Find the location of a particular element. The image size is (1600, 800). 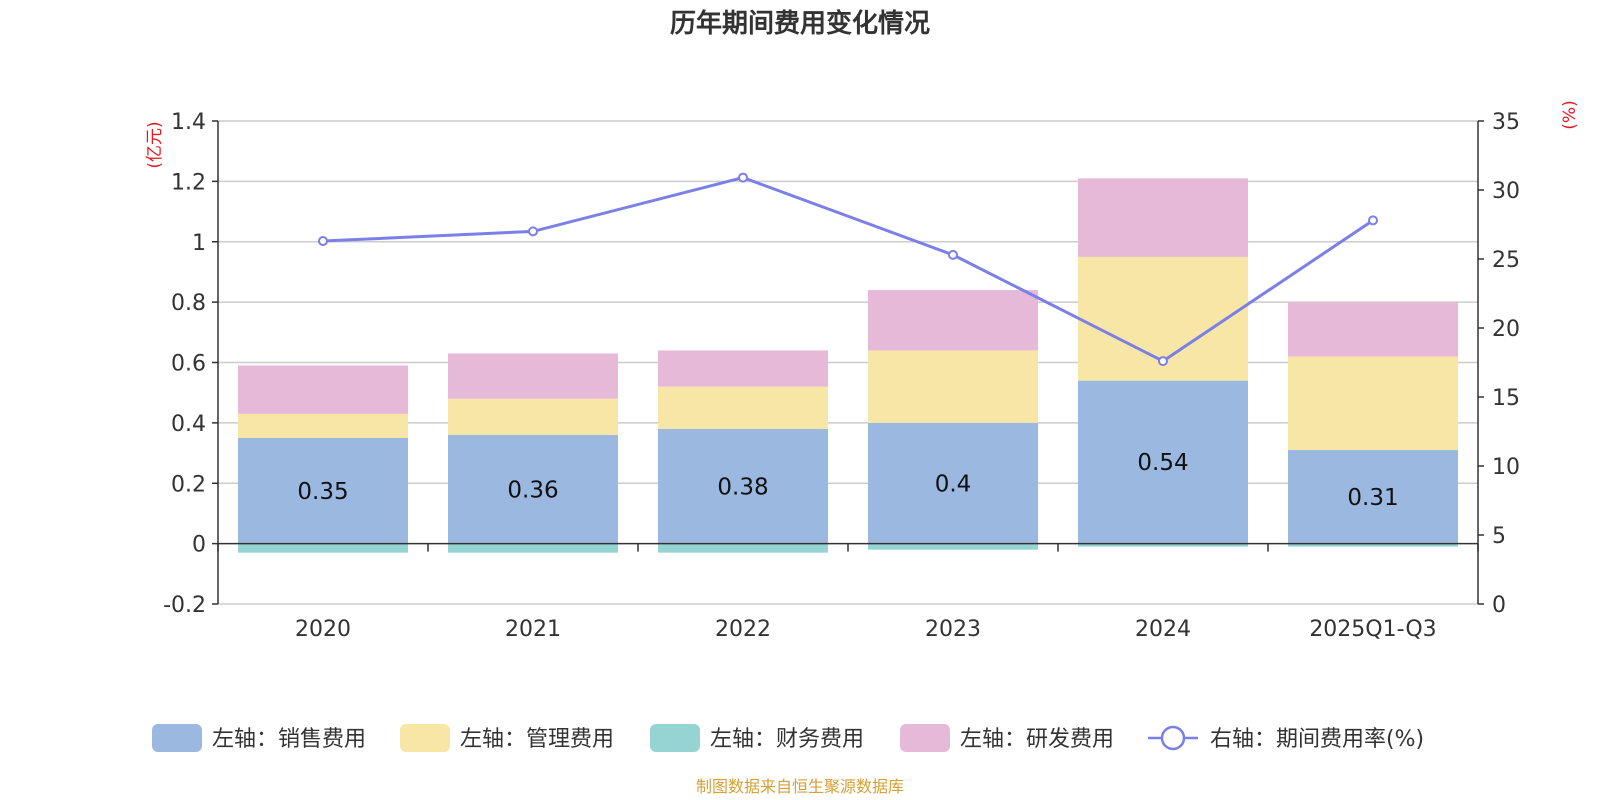

bar-data-label: 0.35 is located at coordinates (322, 492).